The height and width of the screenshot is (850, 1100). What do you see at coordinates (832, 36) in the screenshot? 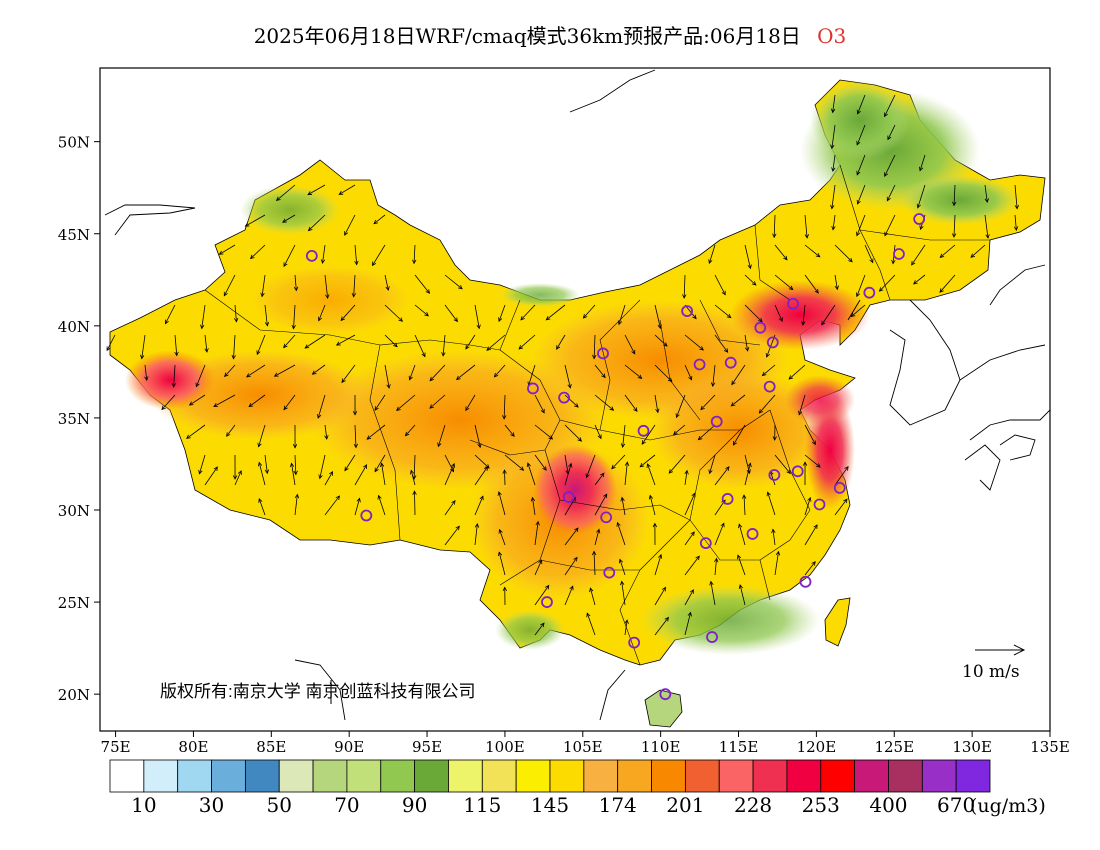
I see `pollutant-label: O3` at bounding box center [832, 36].